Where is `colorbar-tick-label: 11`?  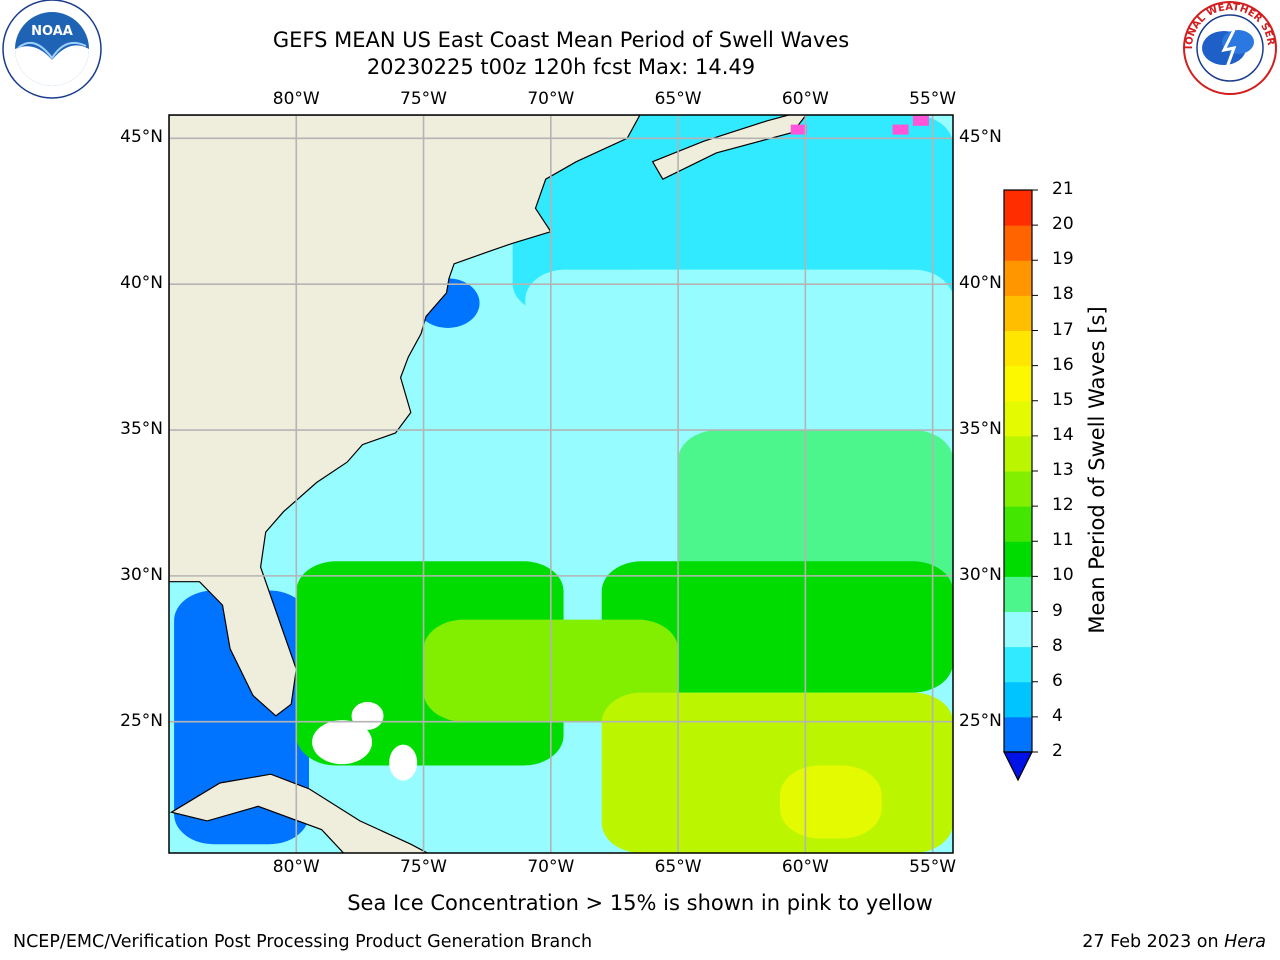 colorbar-tick-label: 11 is located at coordinates (1063, 540).